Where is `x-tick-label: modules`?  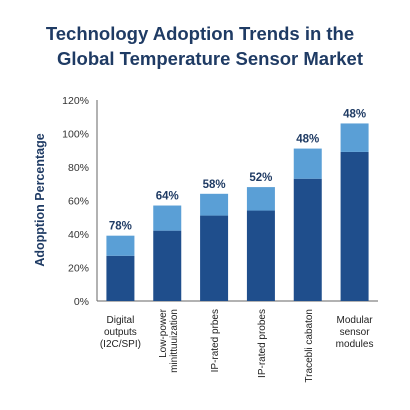
x-tick-label: modules is located at coordinates (355, 344).